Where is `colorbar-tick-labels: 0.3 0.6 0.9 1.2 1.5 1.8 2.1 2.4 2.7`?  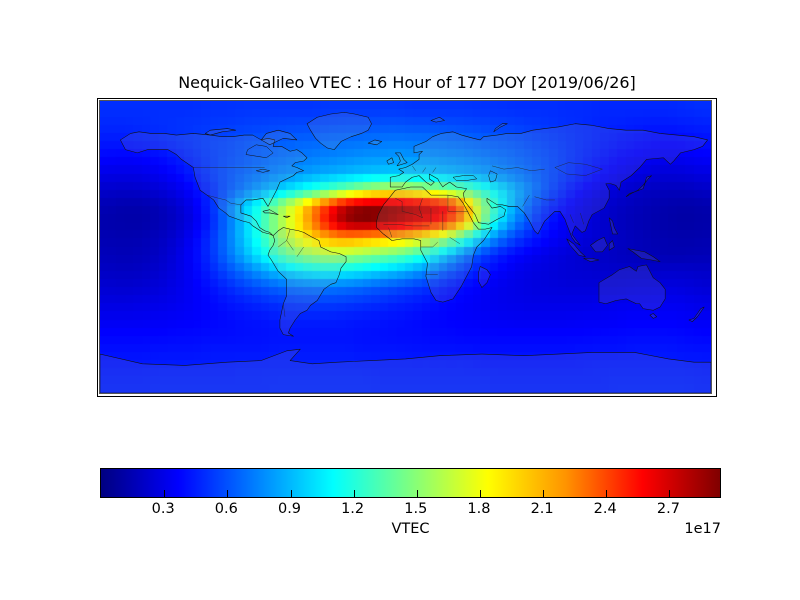
colorbar-tick-labels: 0.3 0.6 0.9 1.2 1.5 1.8 2.1 2.4 2.7 is located at coordinates (410, 511).